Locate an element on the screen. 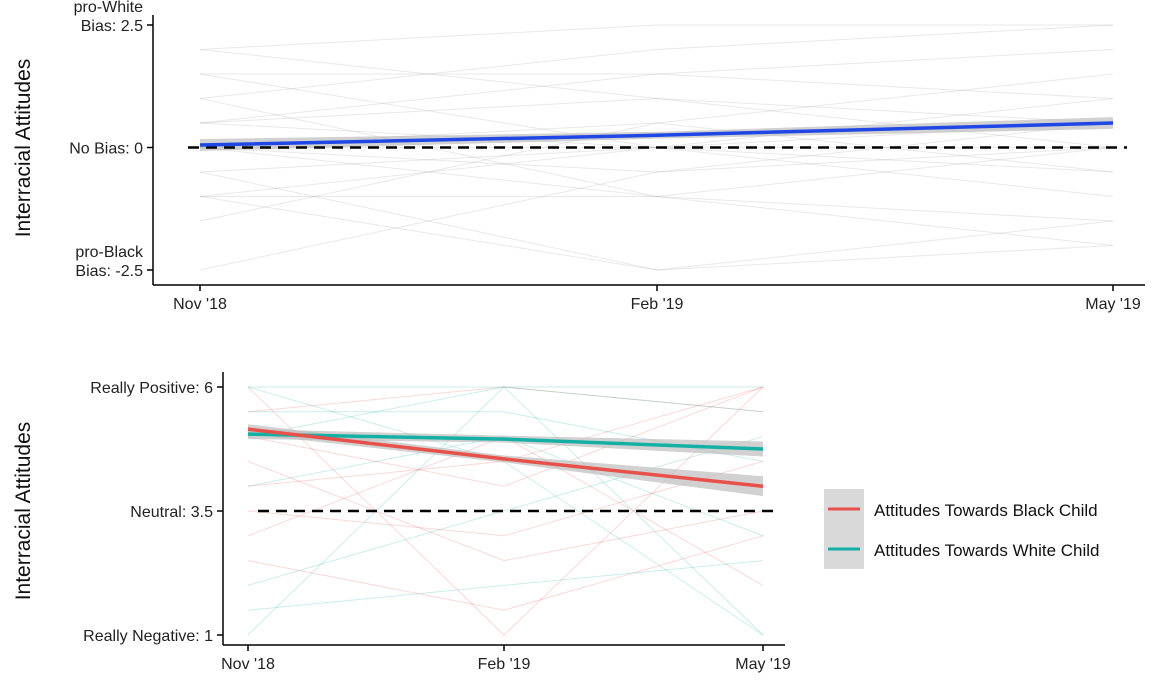  top-mean-trend-line is located at coordinates (656, 134).